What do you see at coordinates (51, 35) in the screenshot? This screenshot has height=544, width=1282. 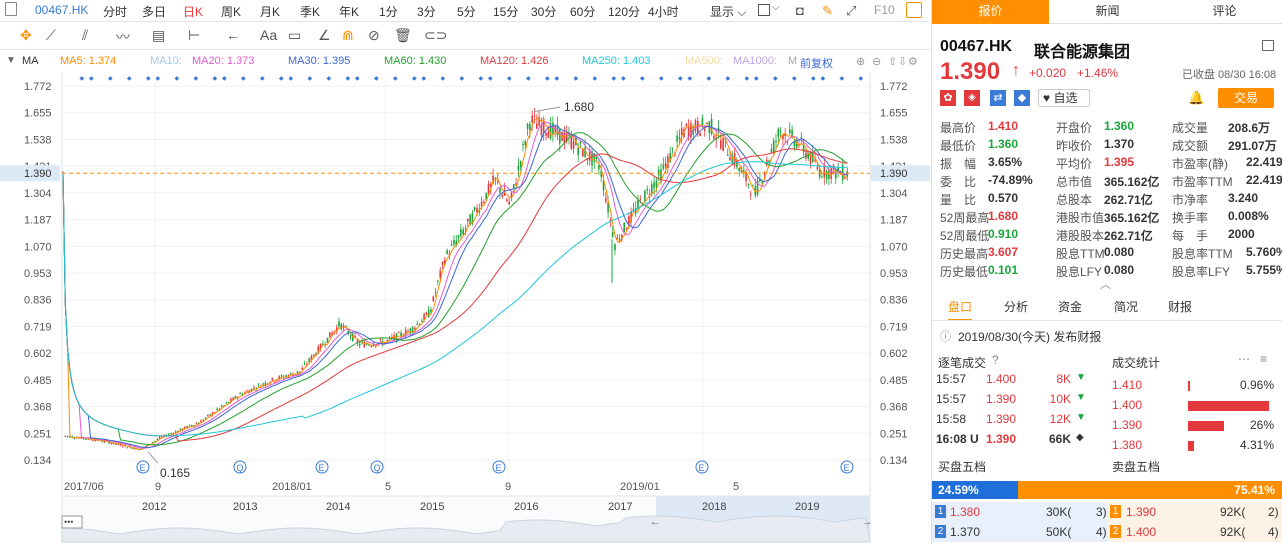 I see `line-tool-icon: ⟋` at bounding box center [51, 35].